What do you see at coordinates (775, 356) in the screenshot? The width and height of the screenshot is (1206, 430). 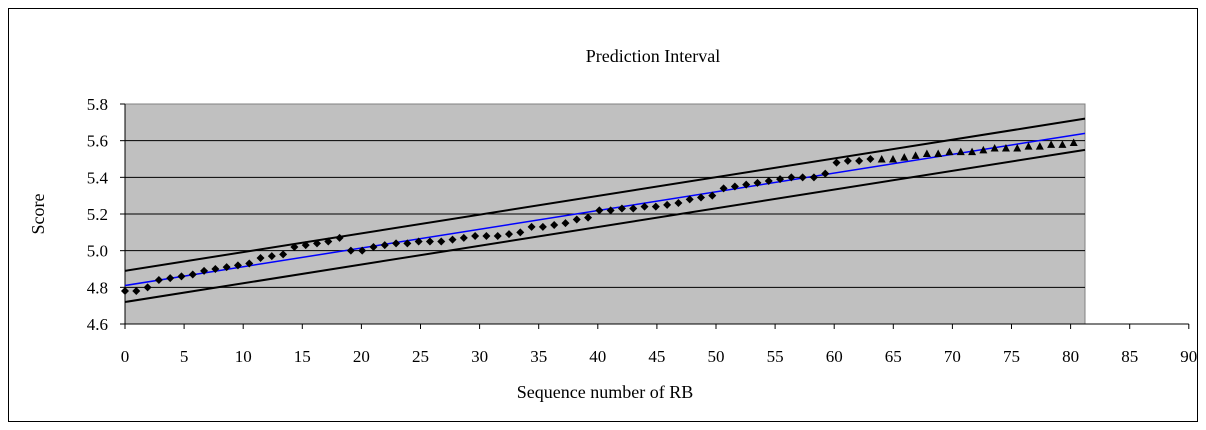 I see `x-tick-label: 55` at bounding box center [775, 356].